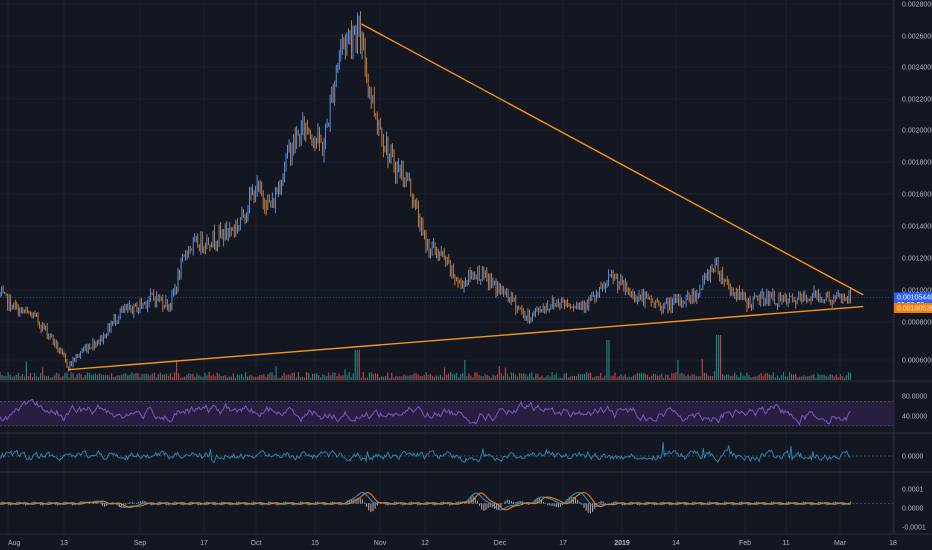 This screenshot has height=550, width=932. I want to click on price-tick-label: 0.00220000, so click(917, 100).